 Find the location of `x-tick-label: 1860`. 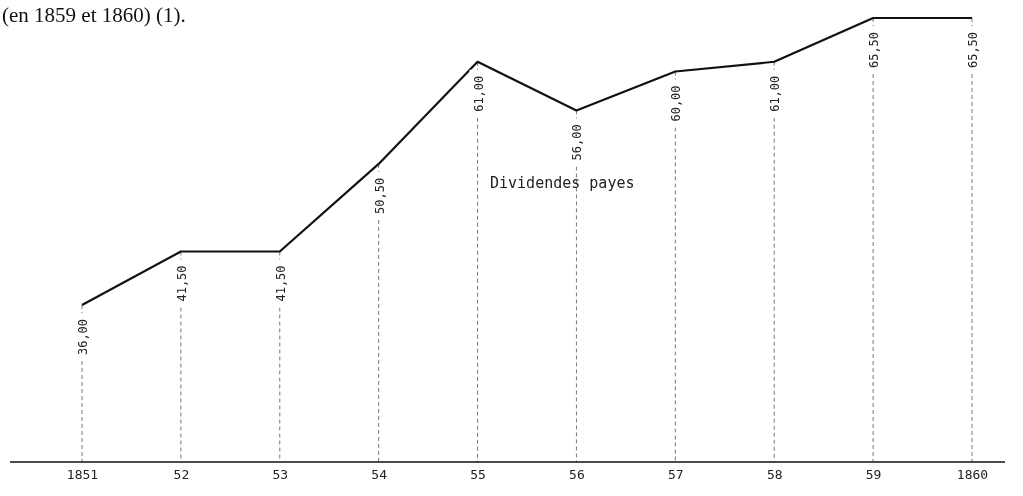

x-tick-label: 1860 is located at coordinates (972, 475).